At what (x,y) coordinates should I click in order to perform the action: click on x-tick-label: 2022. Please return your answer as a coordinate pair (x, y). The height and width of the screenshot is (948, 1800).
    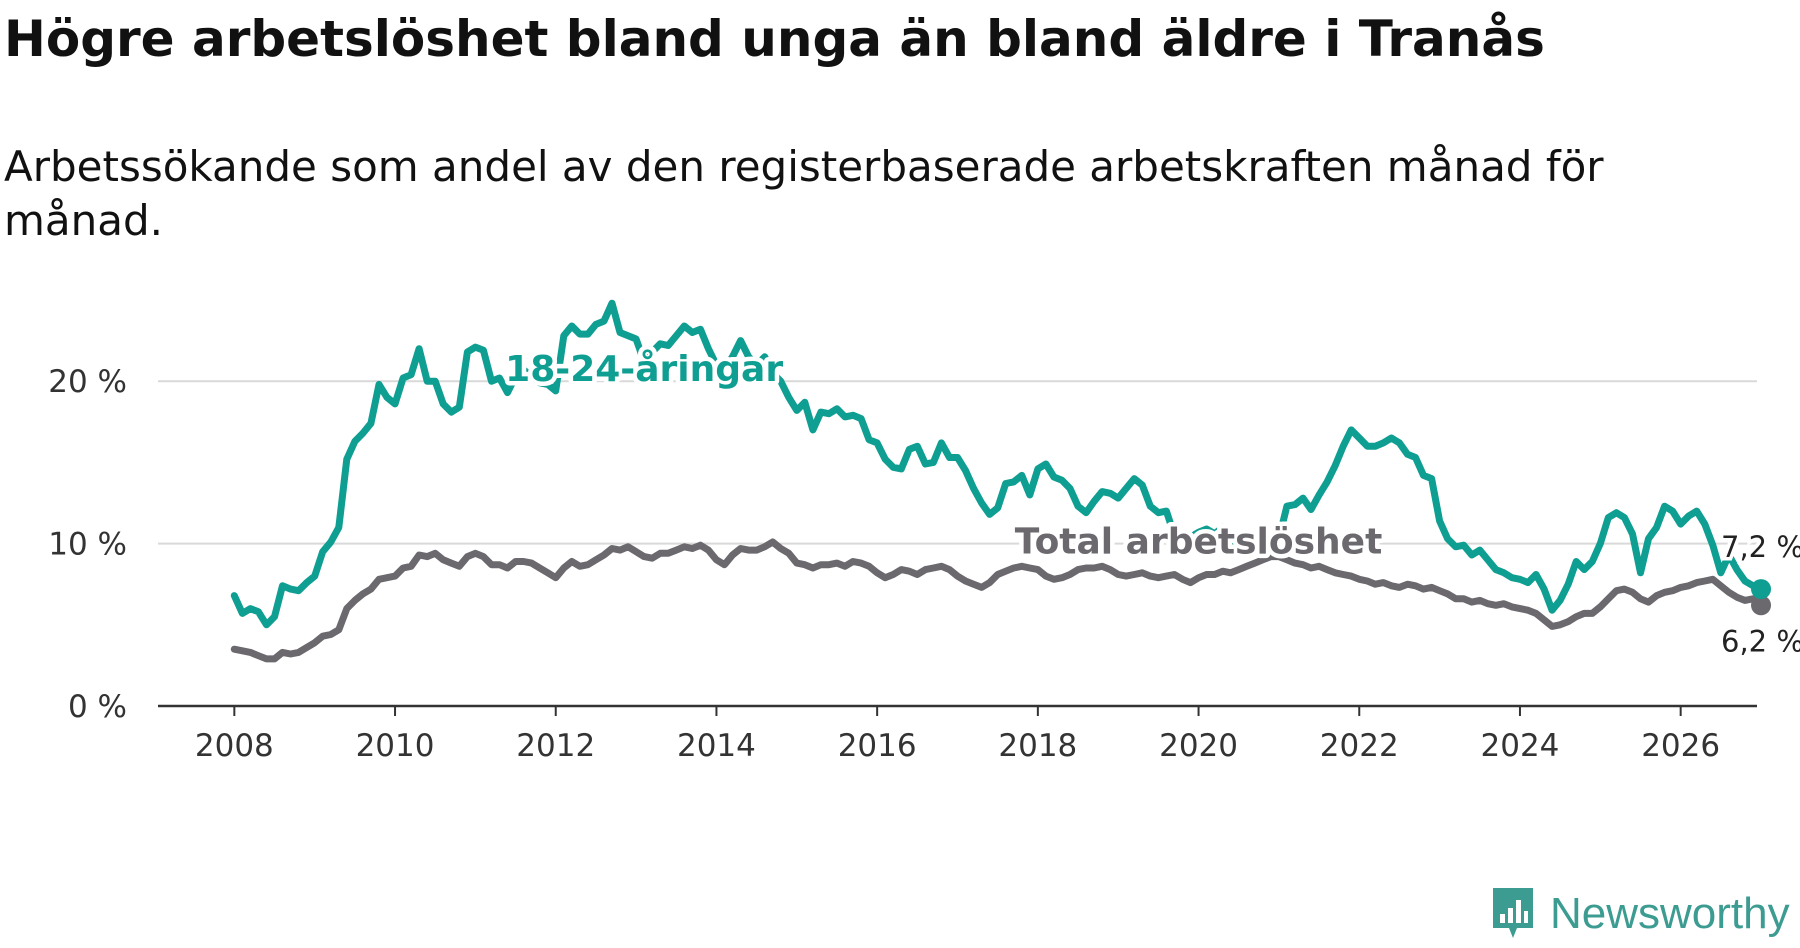
    Looking at the image, I should click on (1359, 746).